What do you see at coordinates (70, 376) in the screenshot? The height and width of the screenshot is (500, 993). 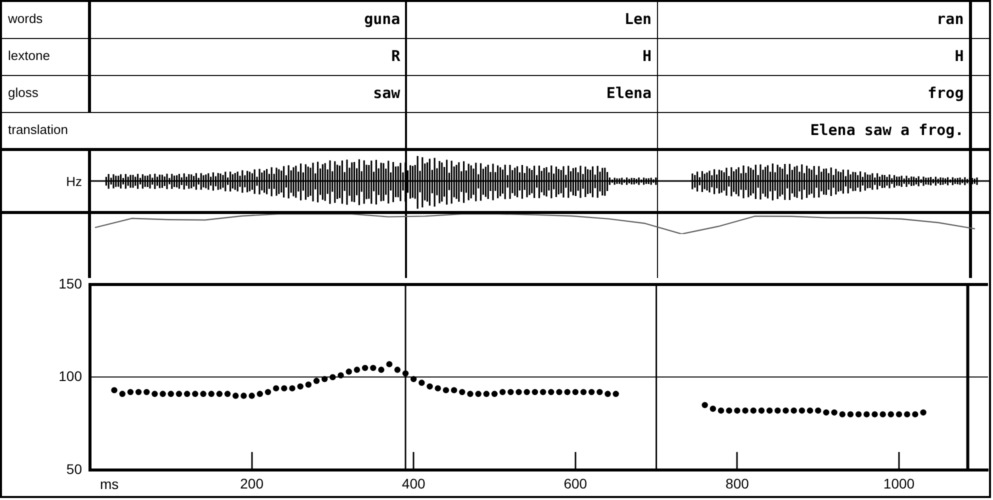 I see `y-tick-label: 100` at bounding box center [70, 376].